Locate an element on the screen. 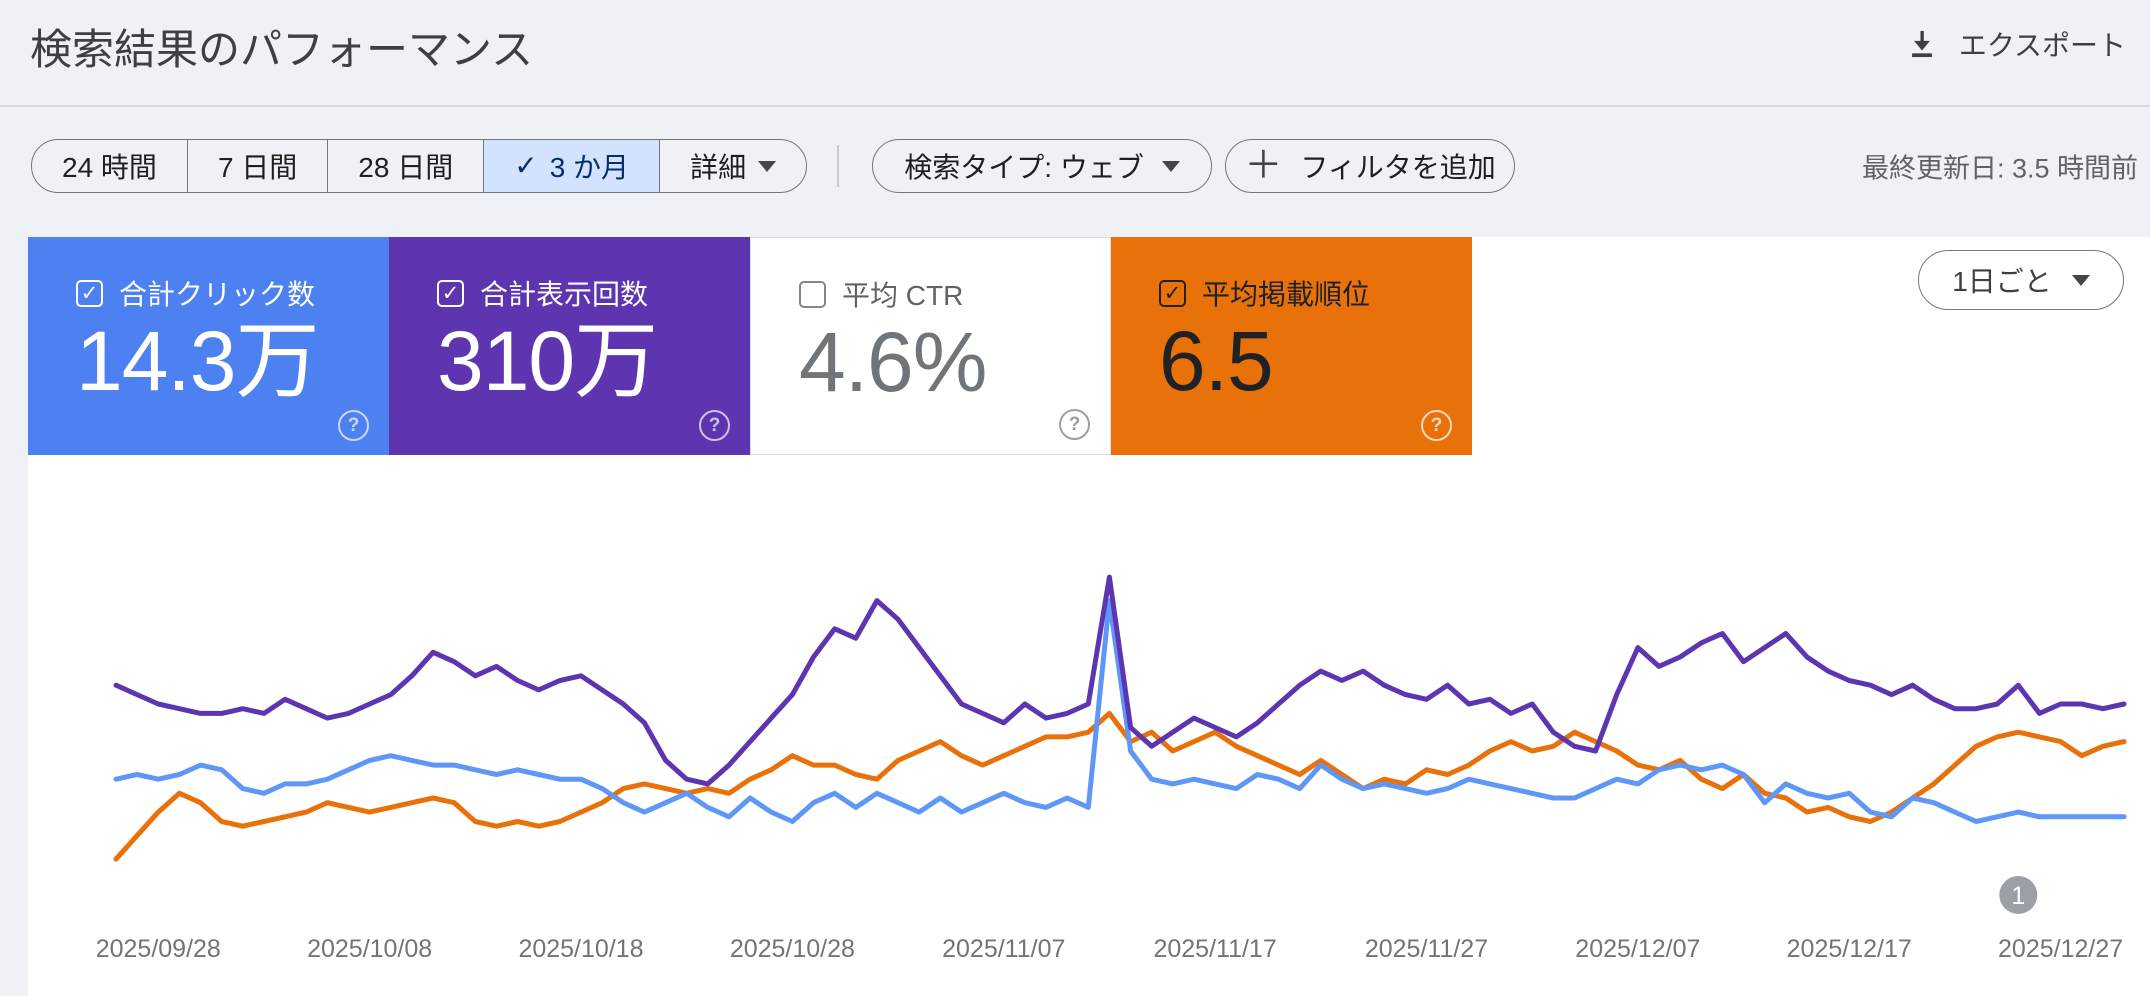  checkbox-unchecked-icon is located at coordinates (812, 294).